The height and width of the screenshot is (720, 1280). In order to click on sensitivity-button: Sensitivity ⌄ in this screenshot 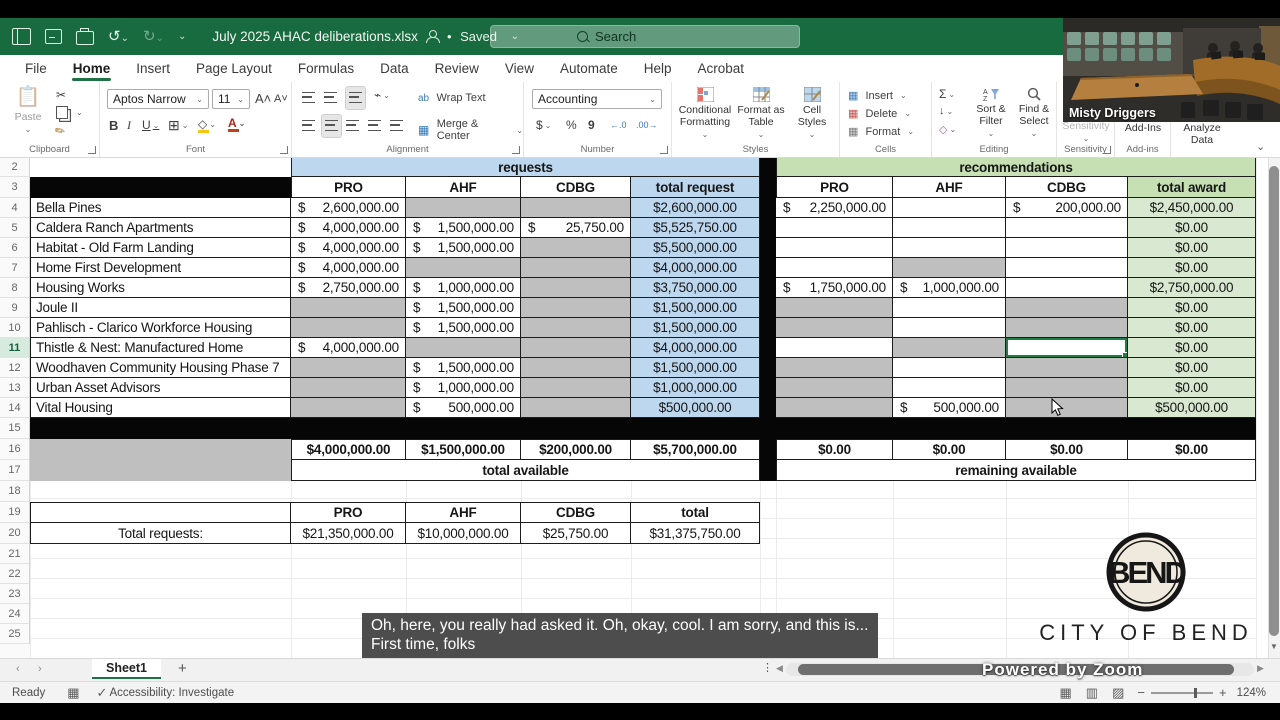, I will do `click(1086, 132)`.